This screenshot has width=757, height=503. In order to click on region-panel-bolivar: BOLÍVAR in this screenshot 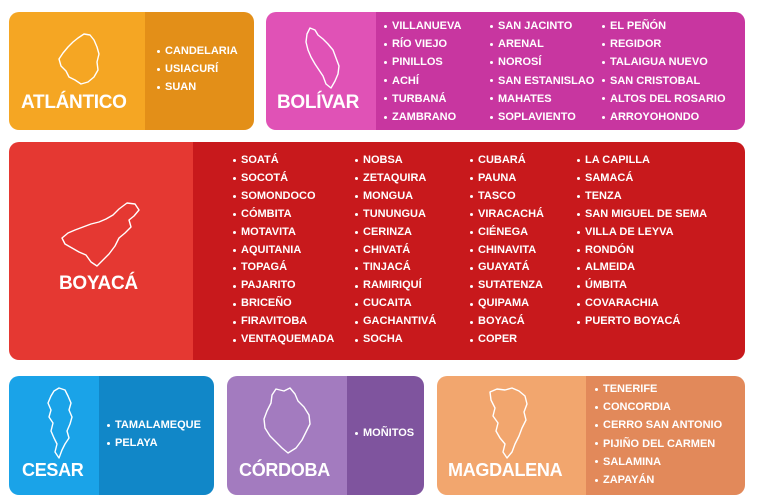, I will do `click(321, 71)`.